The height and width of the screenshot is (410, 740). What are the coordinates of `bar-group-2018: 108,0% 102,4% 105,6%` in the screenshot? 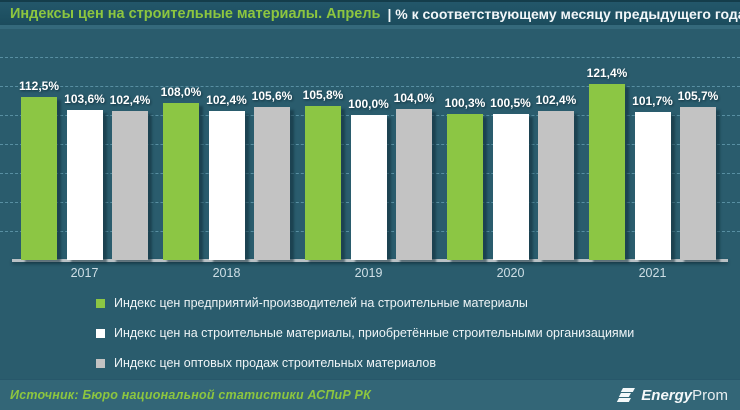 It's located at (226, 147).